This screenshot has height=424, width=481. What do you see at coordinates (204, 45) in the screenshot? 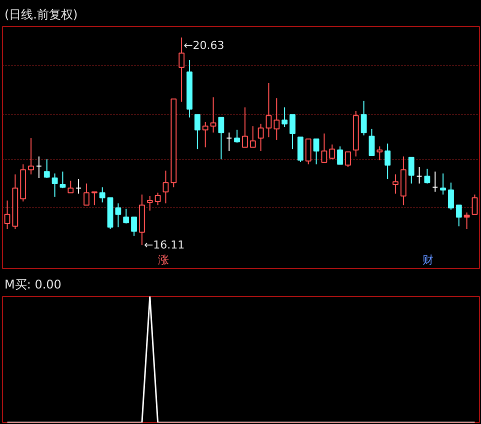
I see `annotation: ←20.63` at bounding box center [204, 45].